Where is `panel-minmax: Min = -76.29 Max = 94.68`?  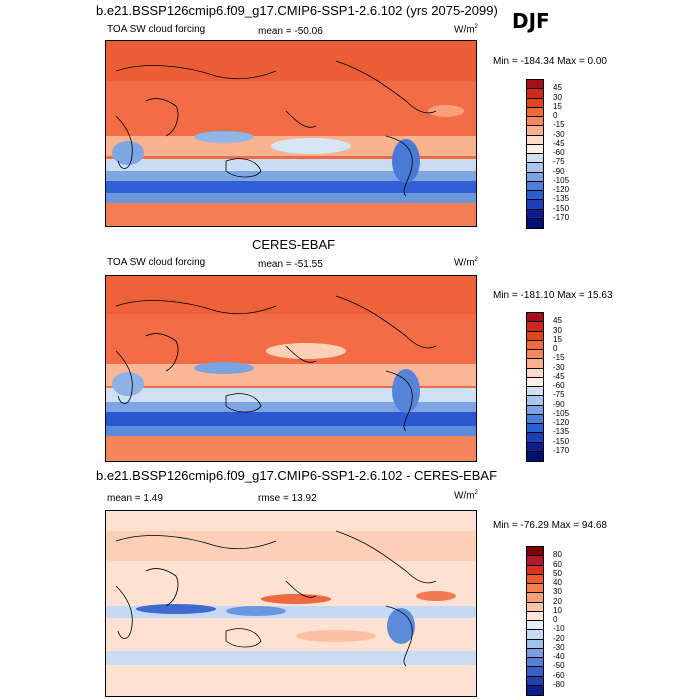
panel-minmax: Min = -76.29 Max = 94.68 is located at coordinates (550, 525).